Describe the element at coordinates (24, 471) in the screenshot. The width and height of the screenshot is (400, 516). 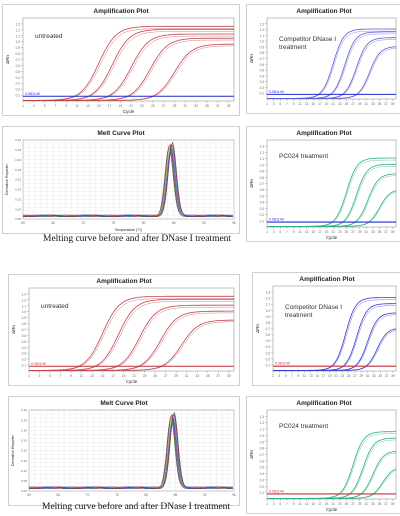
I see `y-tick-label: 0.10` at that location.